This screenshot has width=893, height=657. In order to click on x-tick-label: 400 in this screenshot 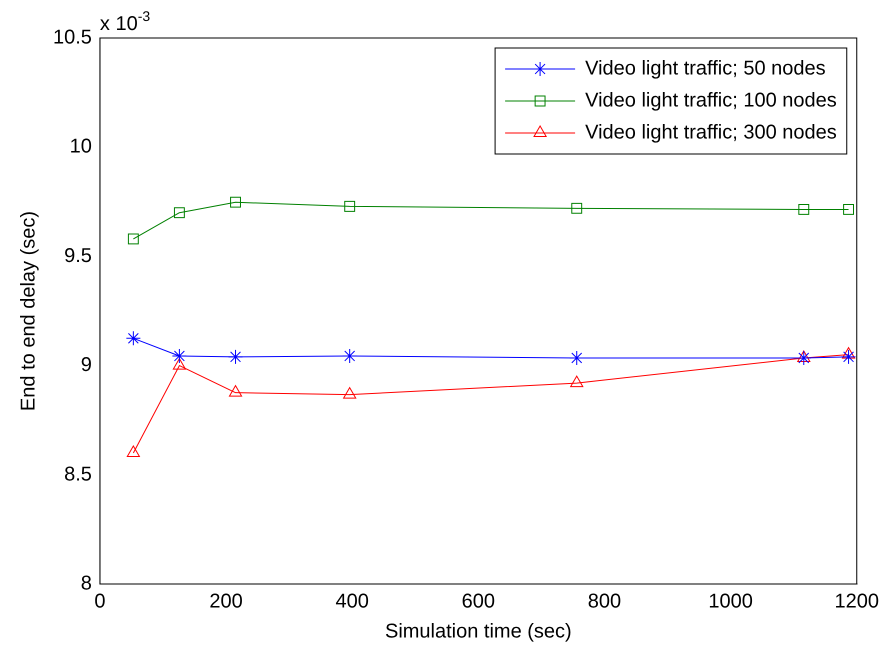, I will do `click(352, 601)`.